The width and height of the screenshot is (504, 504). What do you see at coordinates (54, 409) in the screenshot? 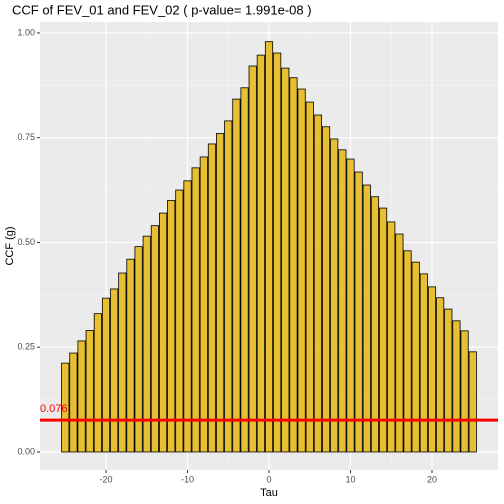
I see `threshold-label: 0.076` at bounding box center [54, 409].